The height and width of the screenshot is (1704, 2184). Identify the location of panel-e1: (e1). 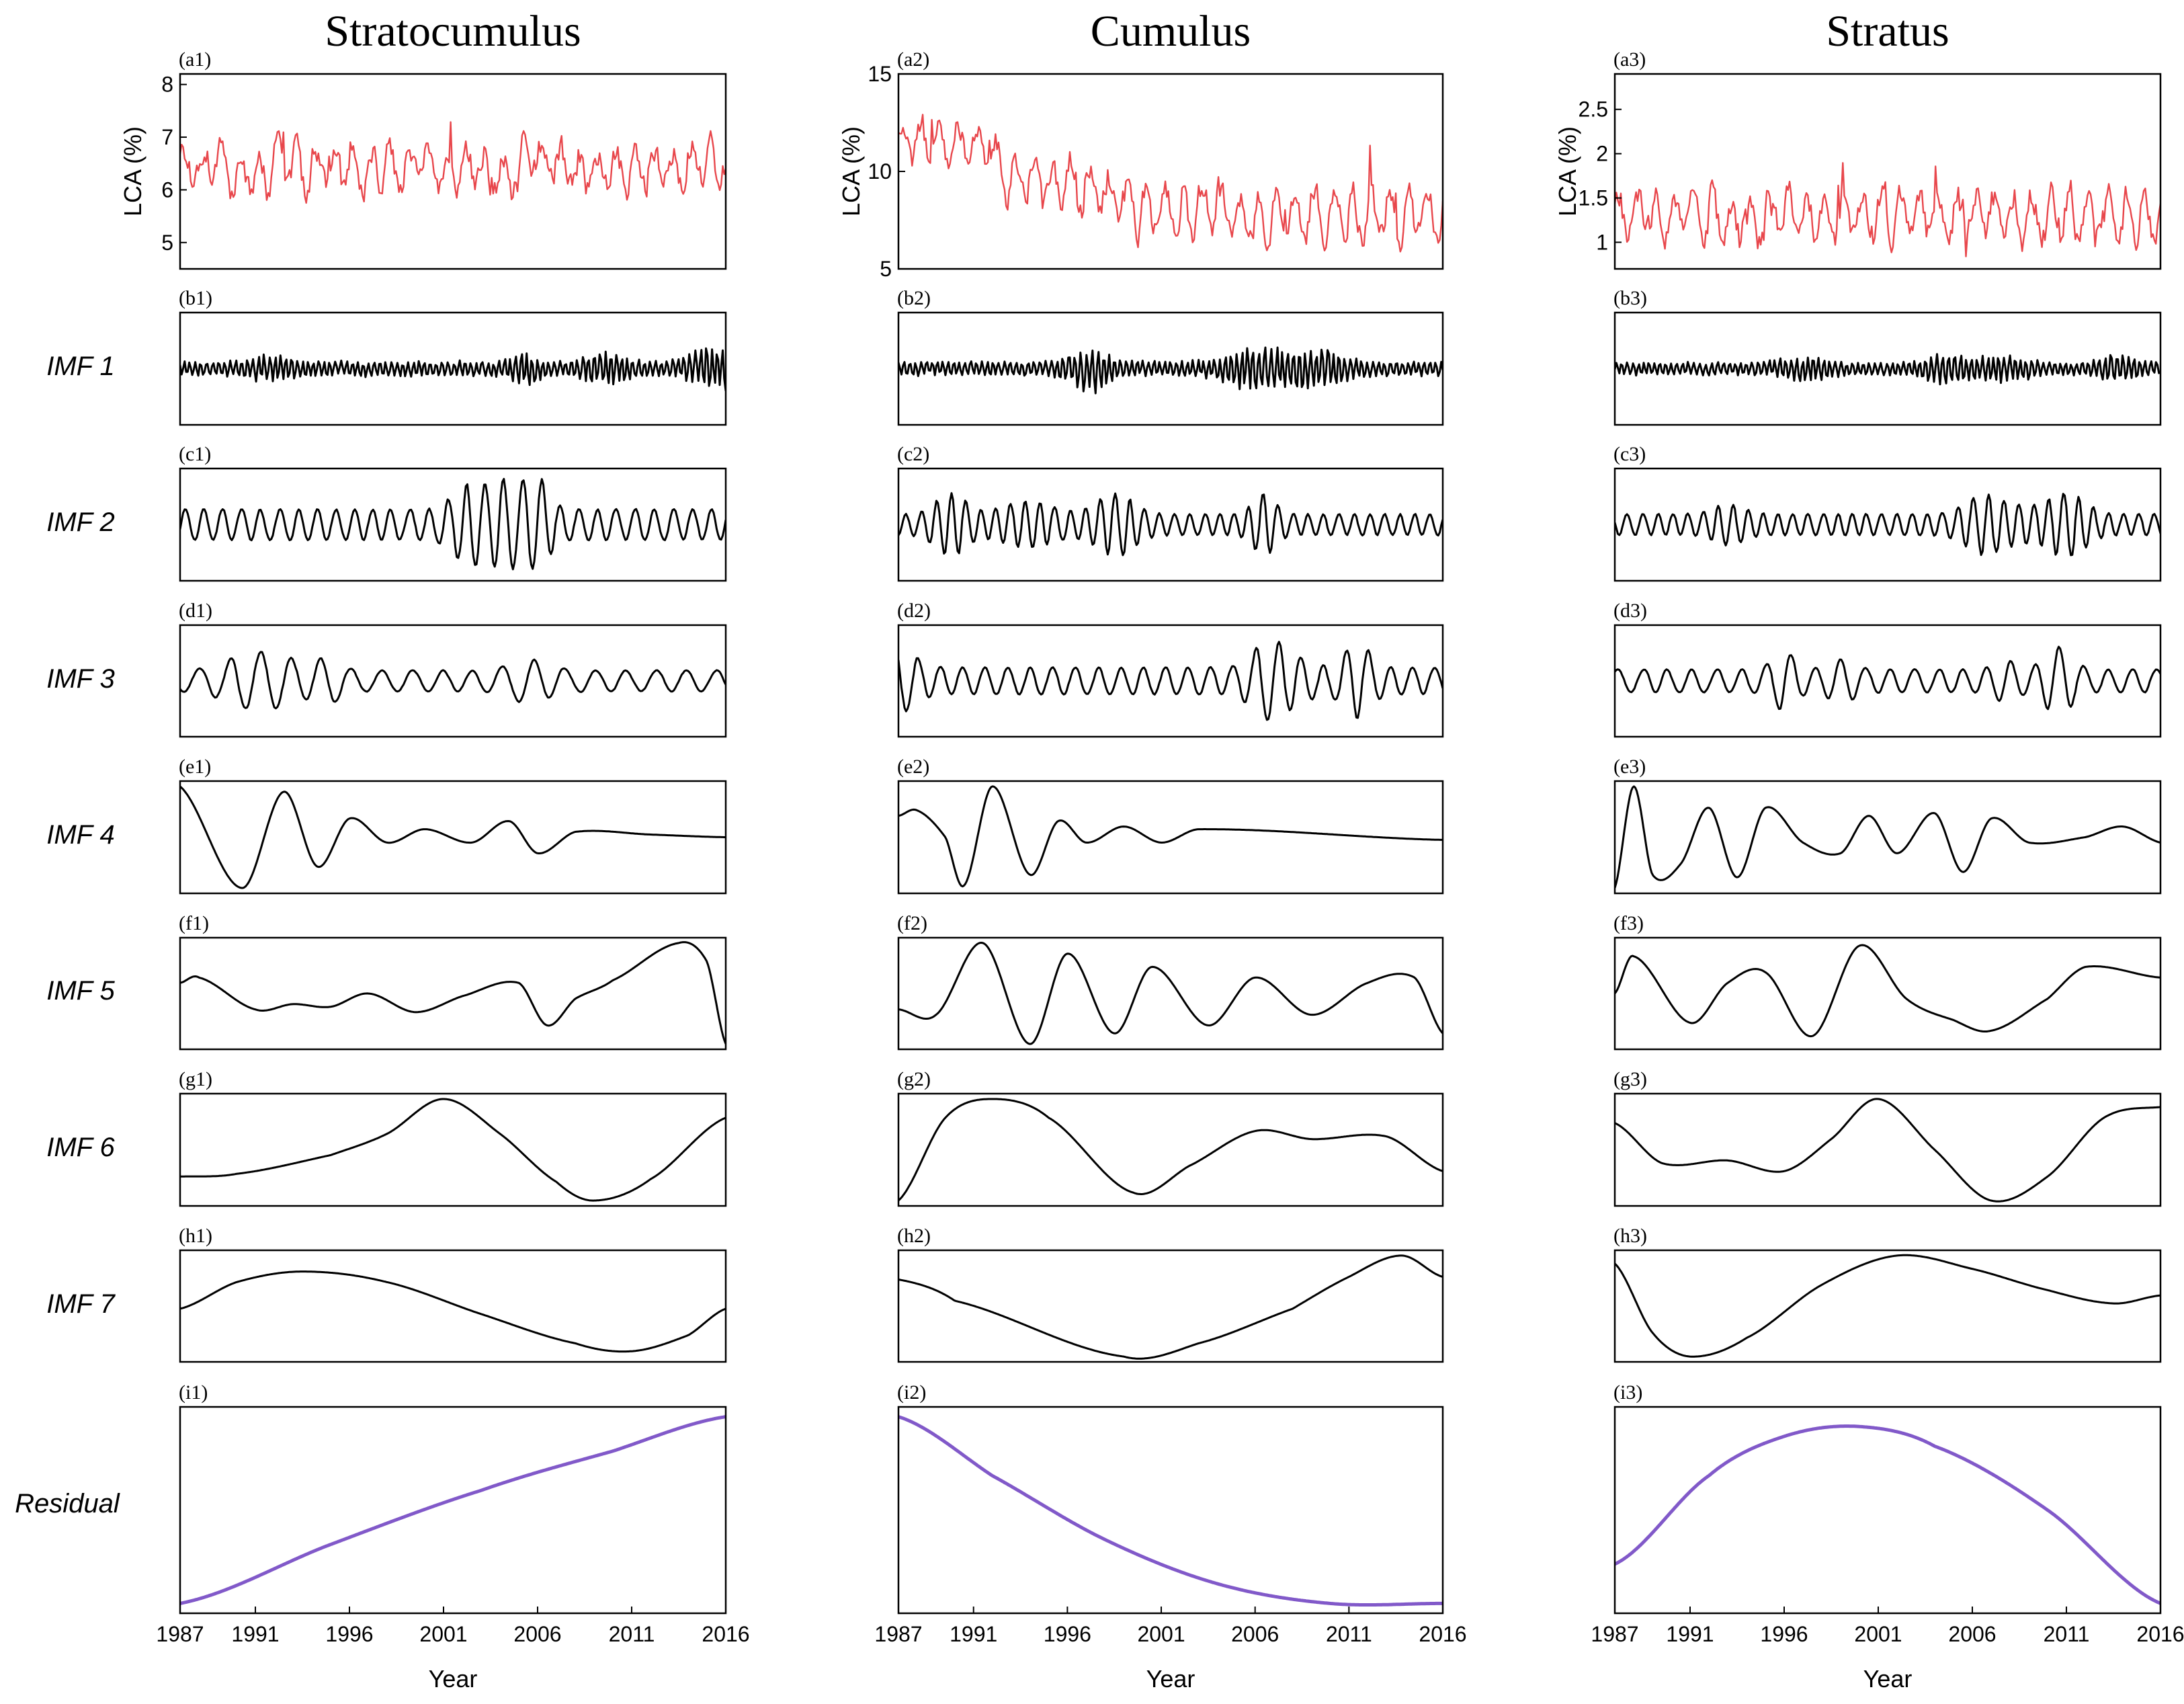
(453, 825).